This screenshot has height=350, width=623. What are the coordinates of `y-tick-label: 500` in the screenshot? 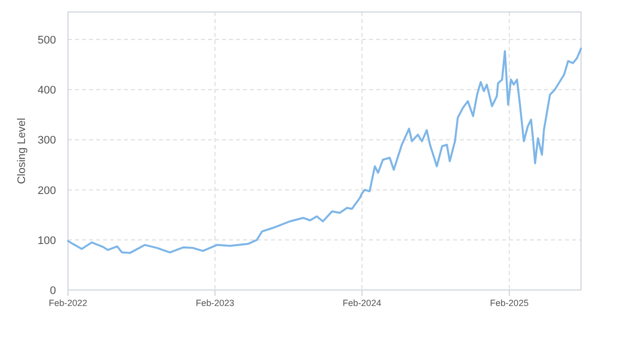 It's located at (47, 40).